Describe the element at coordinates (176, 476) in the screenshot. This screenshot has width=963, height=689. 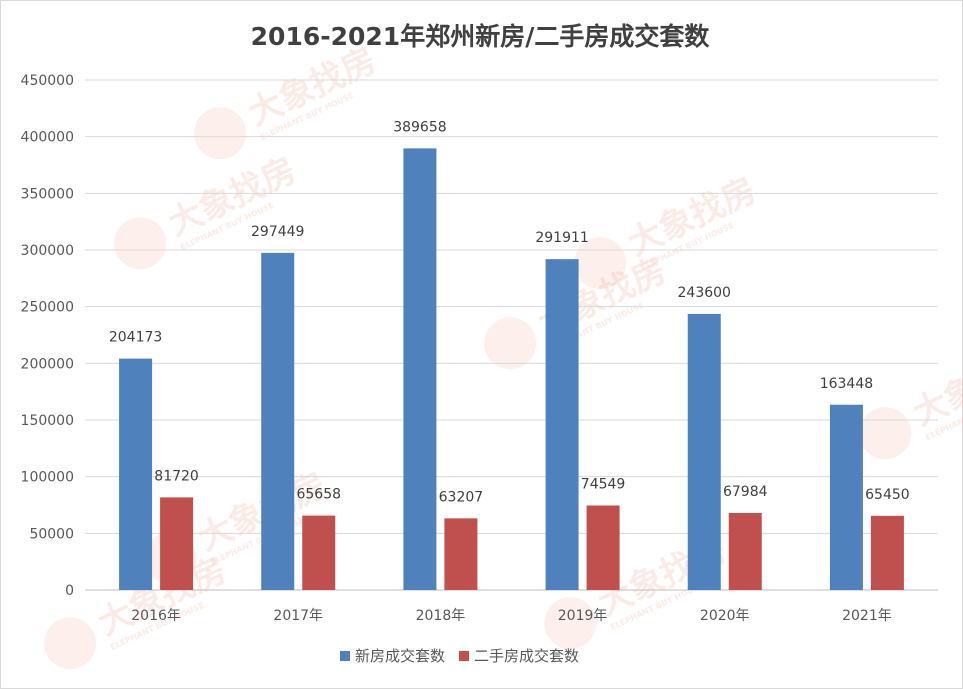
I see `data-label: 81720` at that location.